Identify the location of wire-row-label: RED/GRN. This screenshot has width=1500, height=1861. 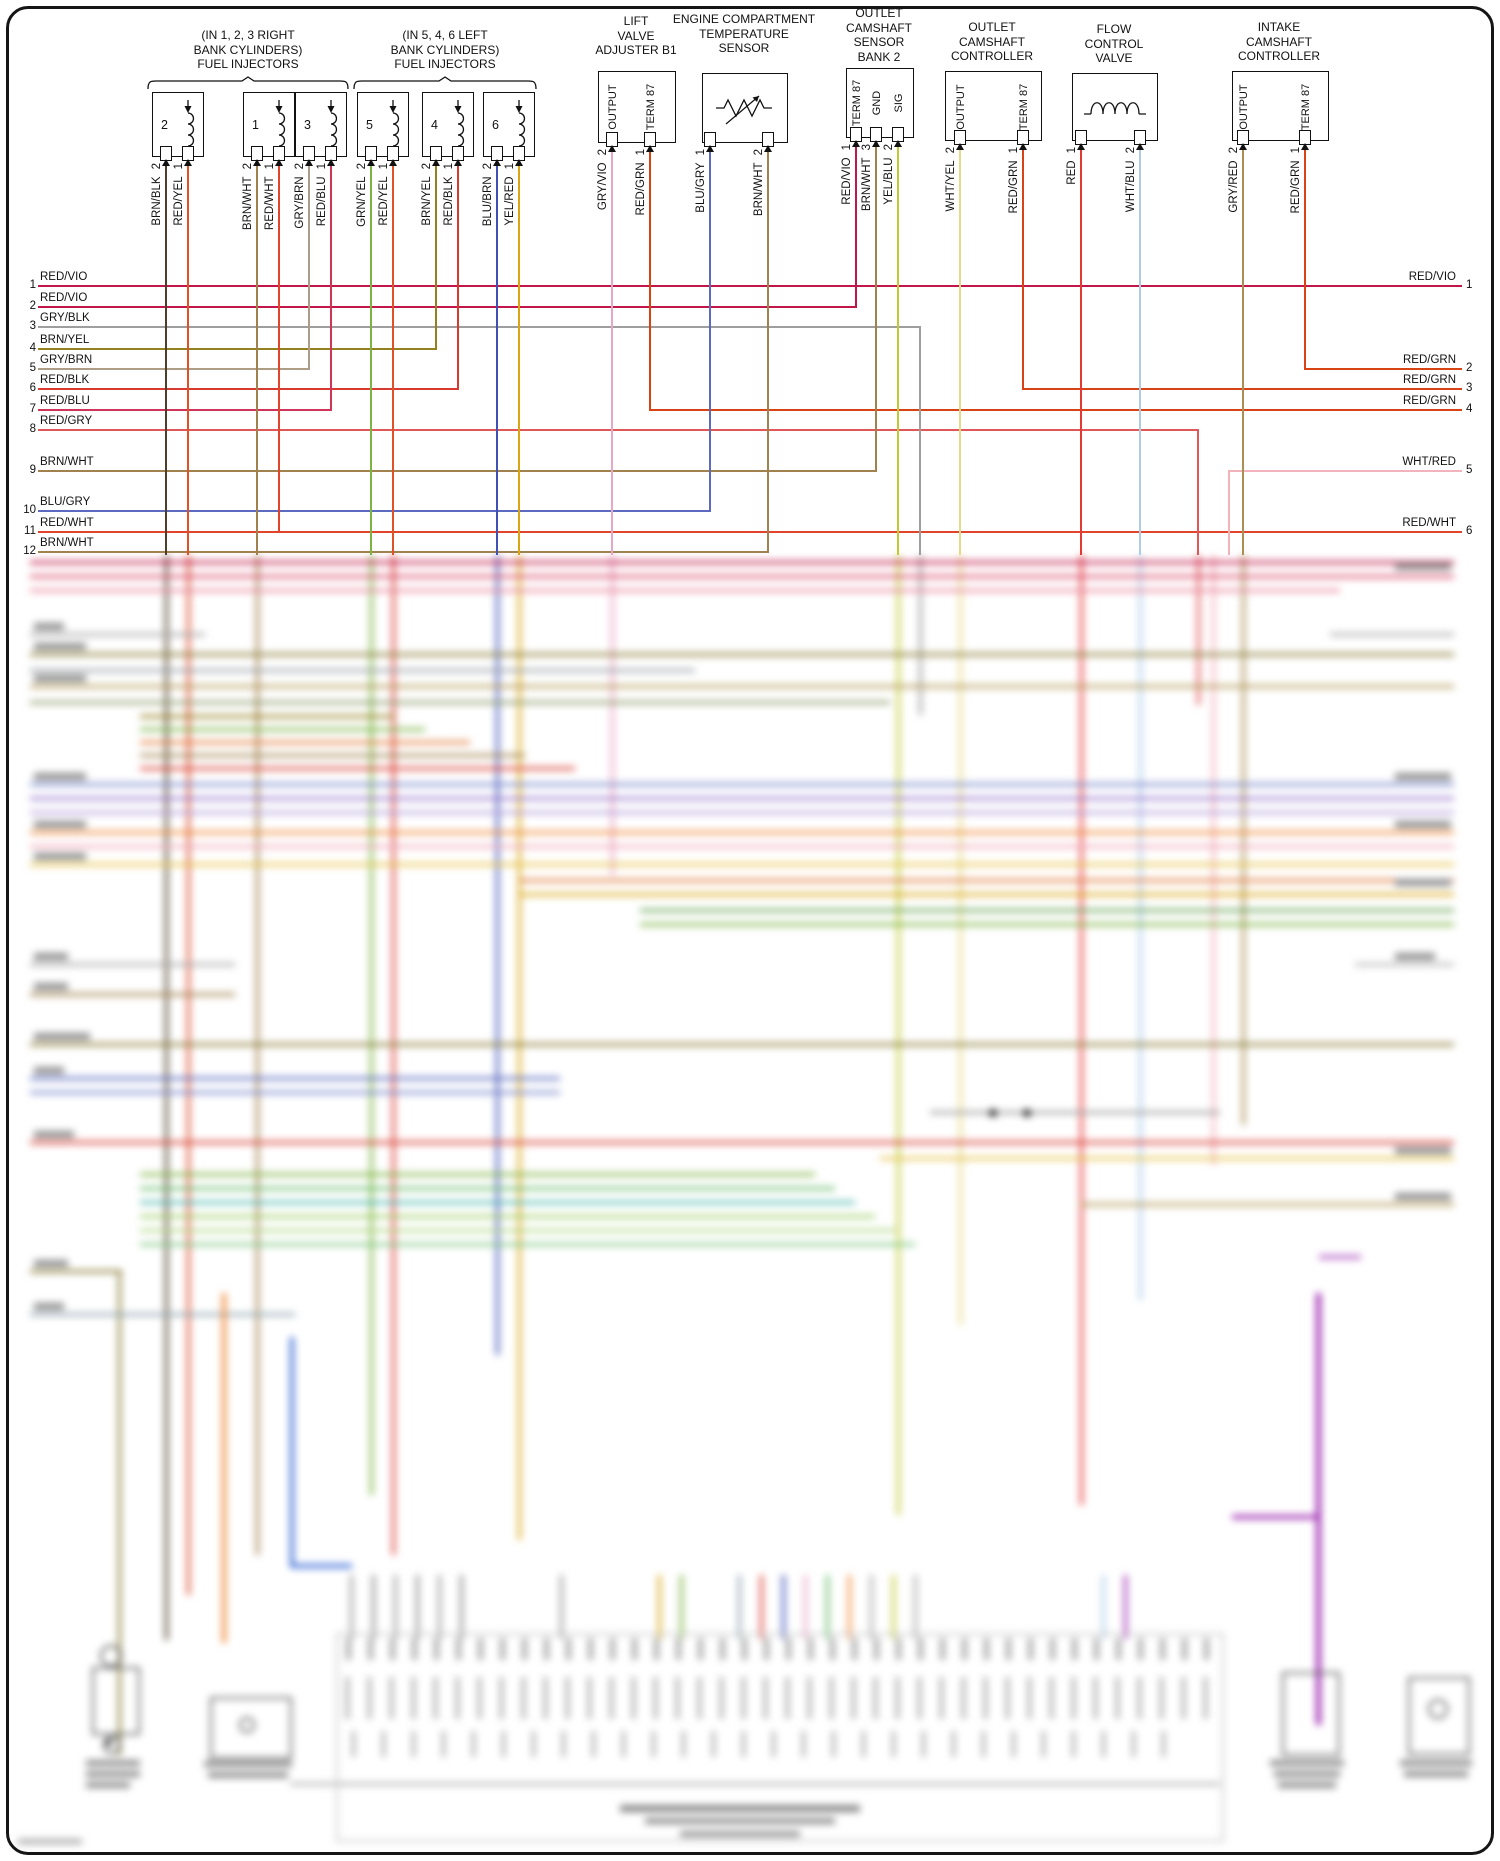
(1429, 360).